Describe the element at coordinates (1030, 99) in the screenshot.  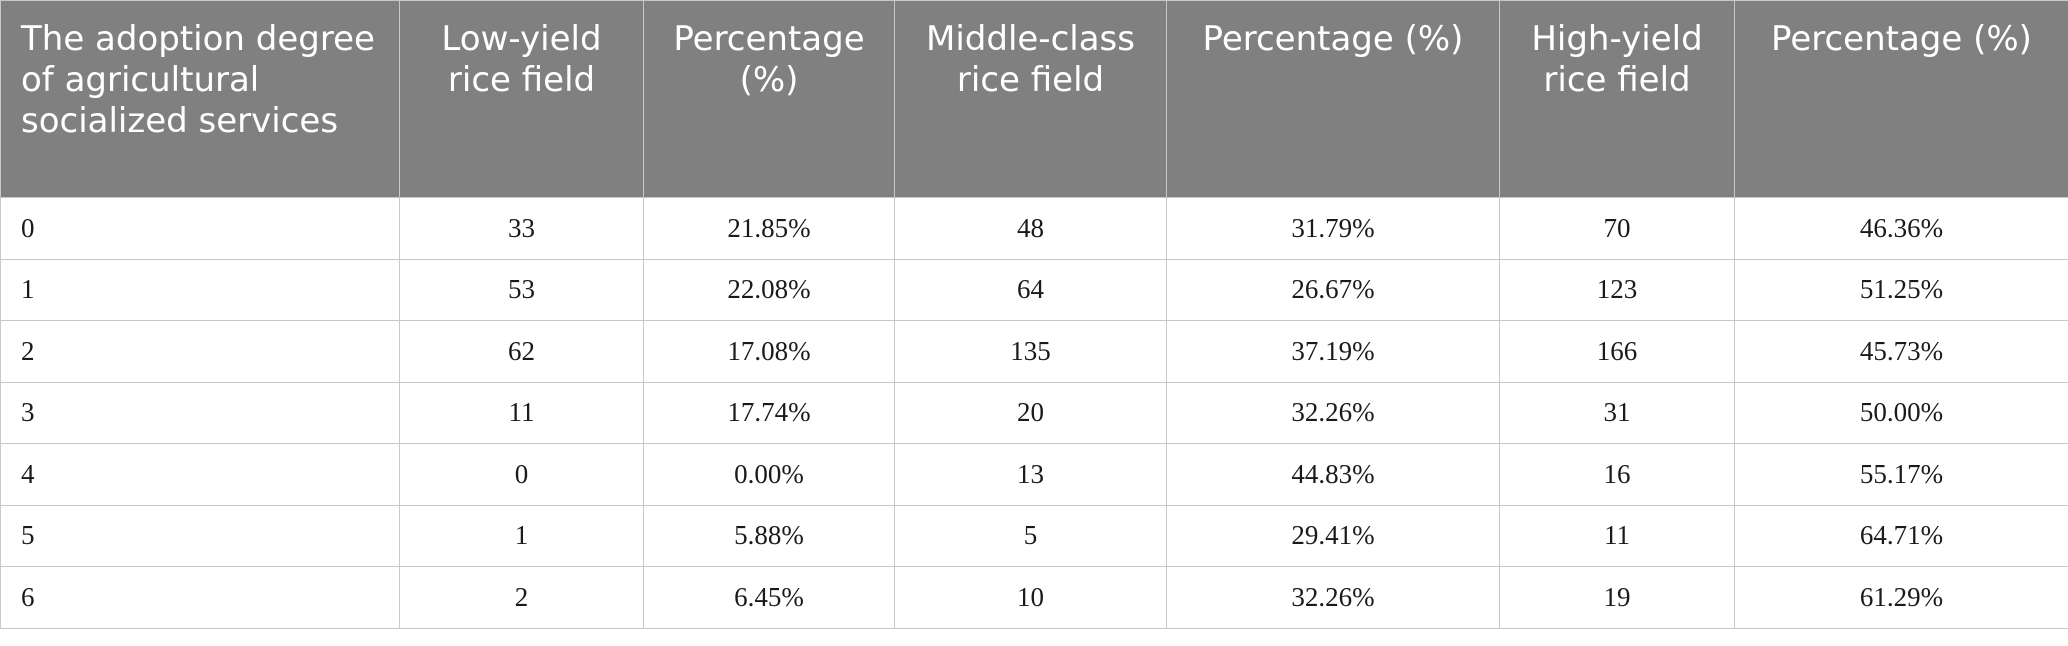
I see `column-header-middle-class: Middle-class rice field` at that location.